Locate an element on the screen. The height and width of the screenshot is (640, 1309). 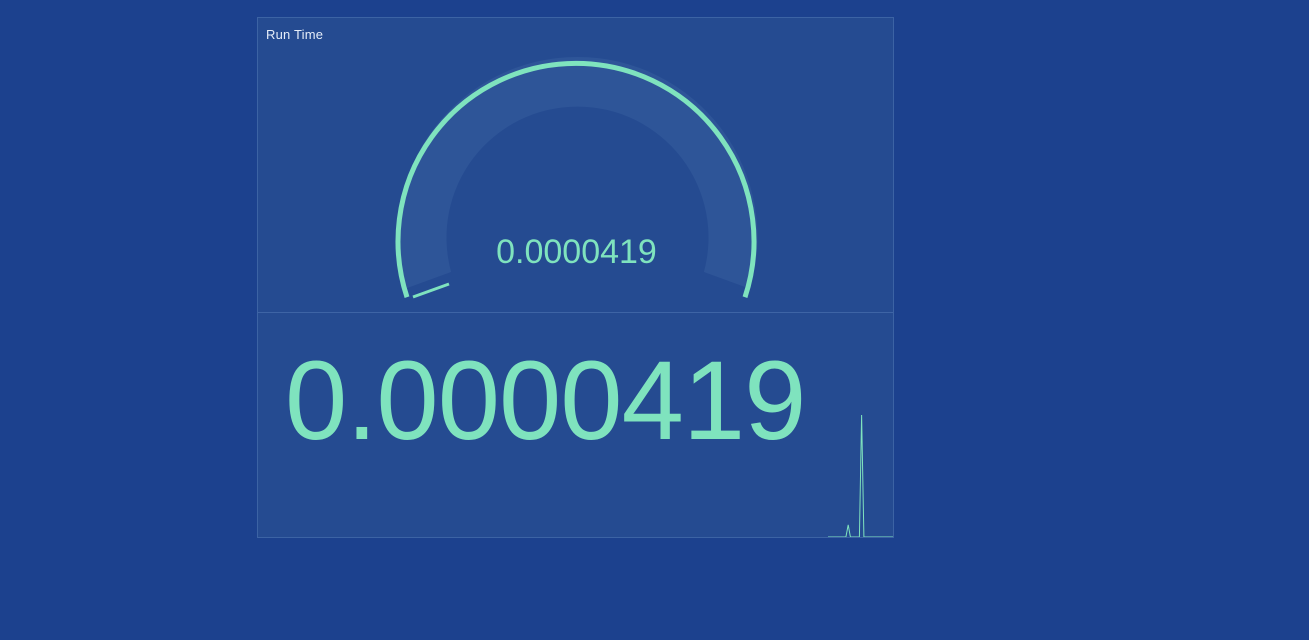
sparkline-line is located at coordinates (860, 475).